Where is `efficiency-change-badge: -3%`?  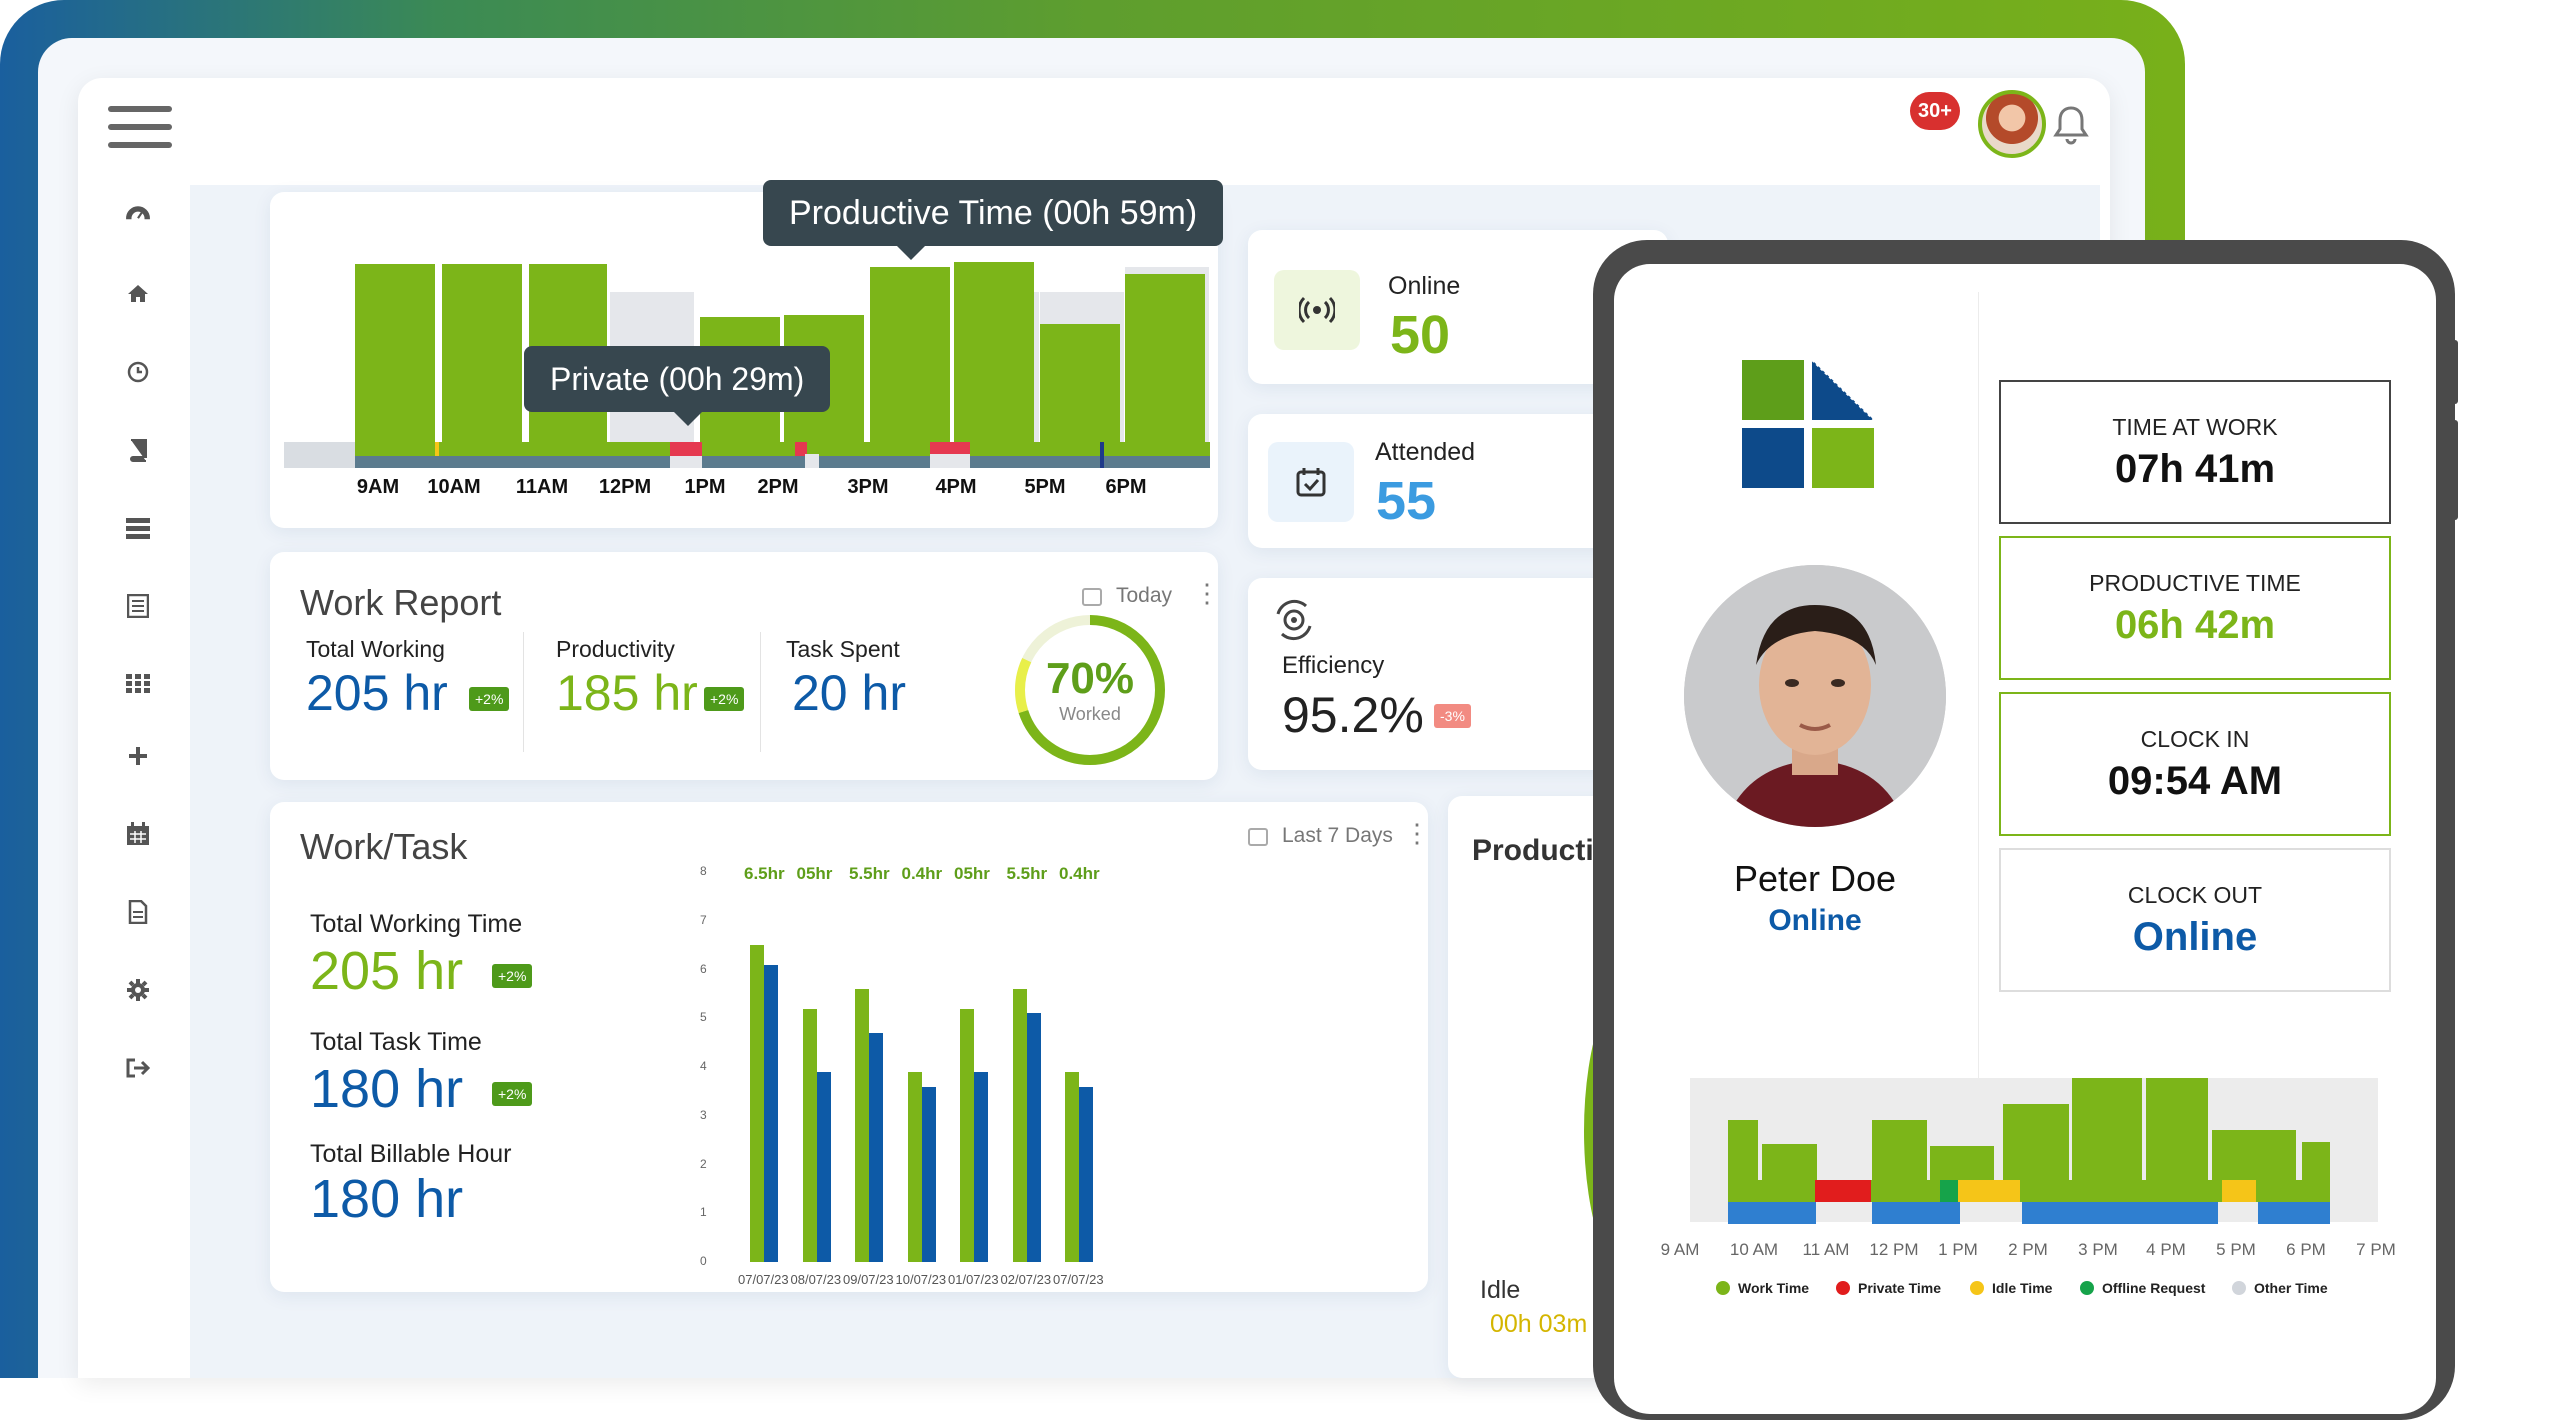
efficiency-change-badge: -3% is located at coordinates (1452, 716).